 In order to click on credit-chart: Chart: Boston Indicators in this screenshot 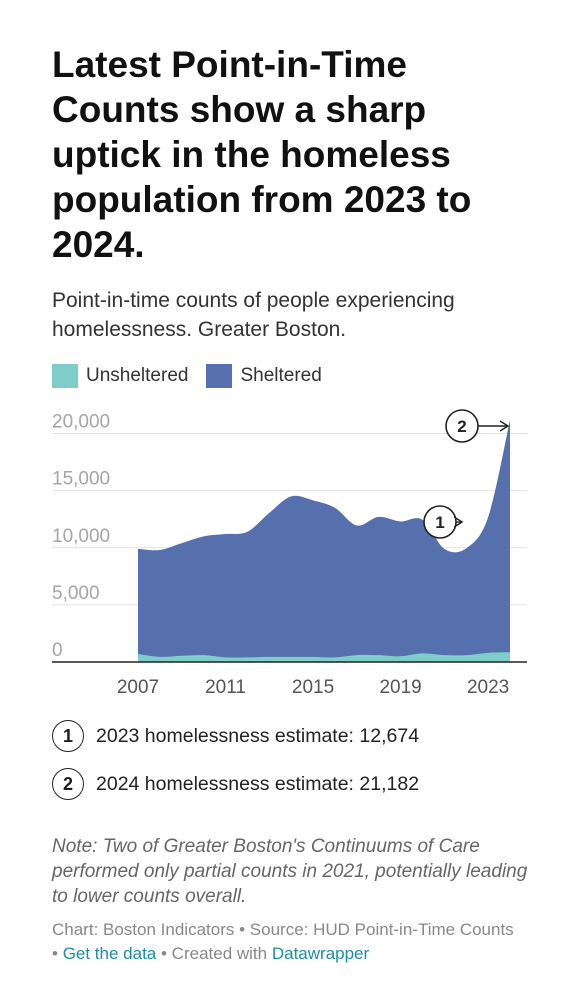, I will do `click(143, 929)`.